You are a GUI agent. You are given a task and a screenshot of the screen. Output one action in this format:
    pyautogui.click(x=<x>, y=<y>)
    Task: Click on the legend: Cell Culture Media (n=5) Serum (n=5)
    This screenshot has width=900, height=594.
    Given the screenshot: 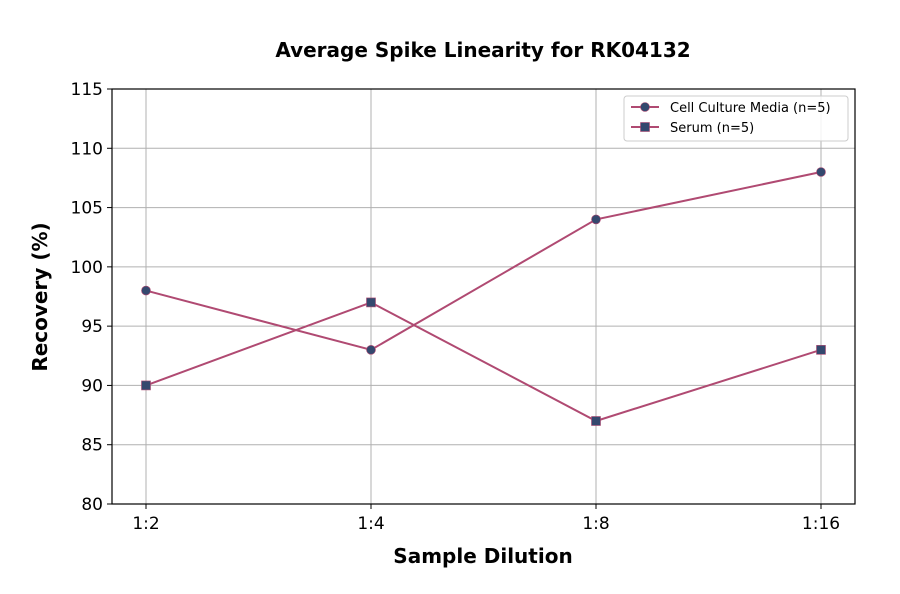 What is the action you would take?
    pyautogui.click(x=736, y=118)
    